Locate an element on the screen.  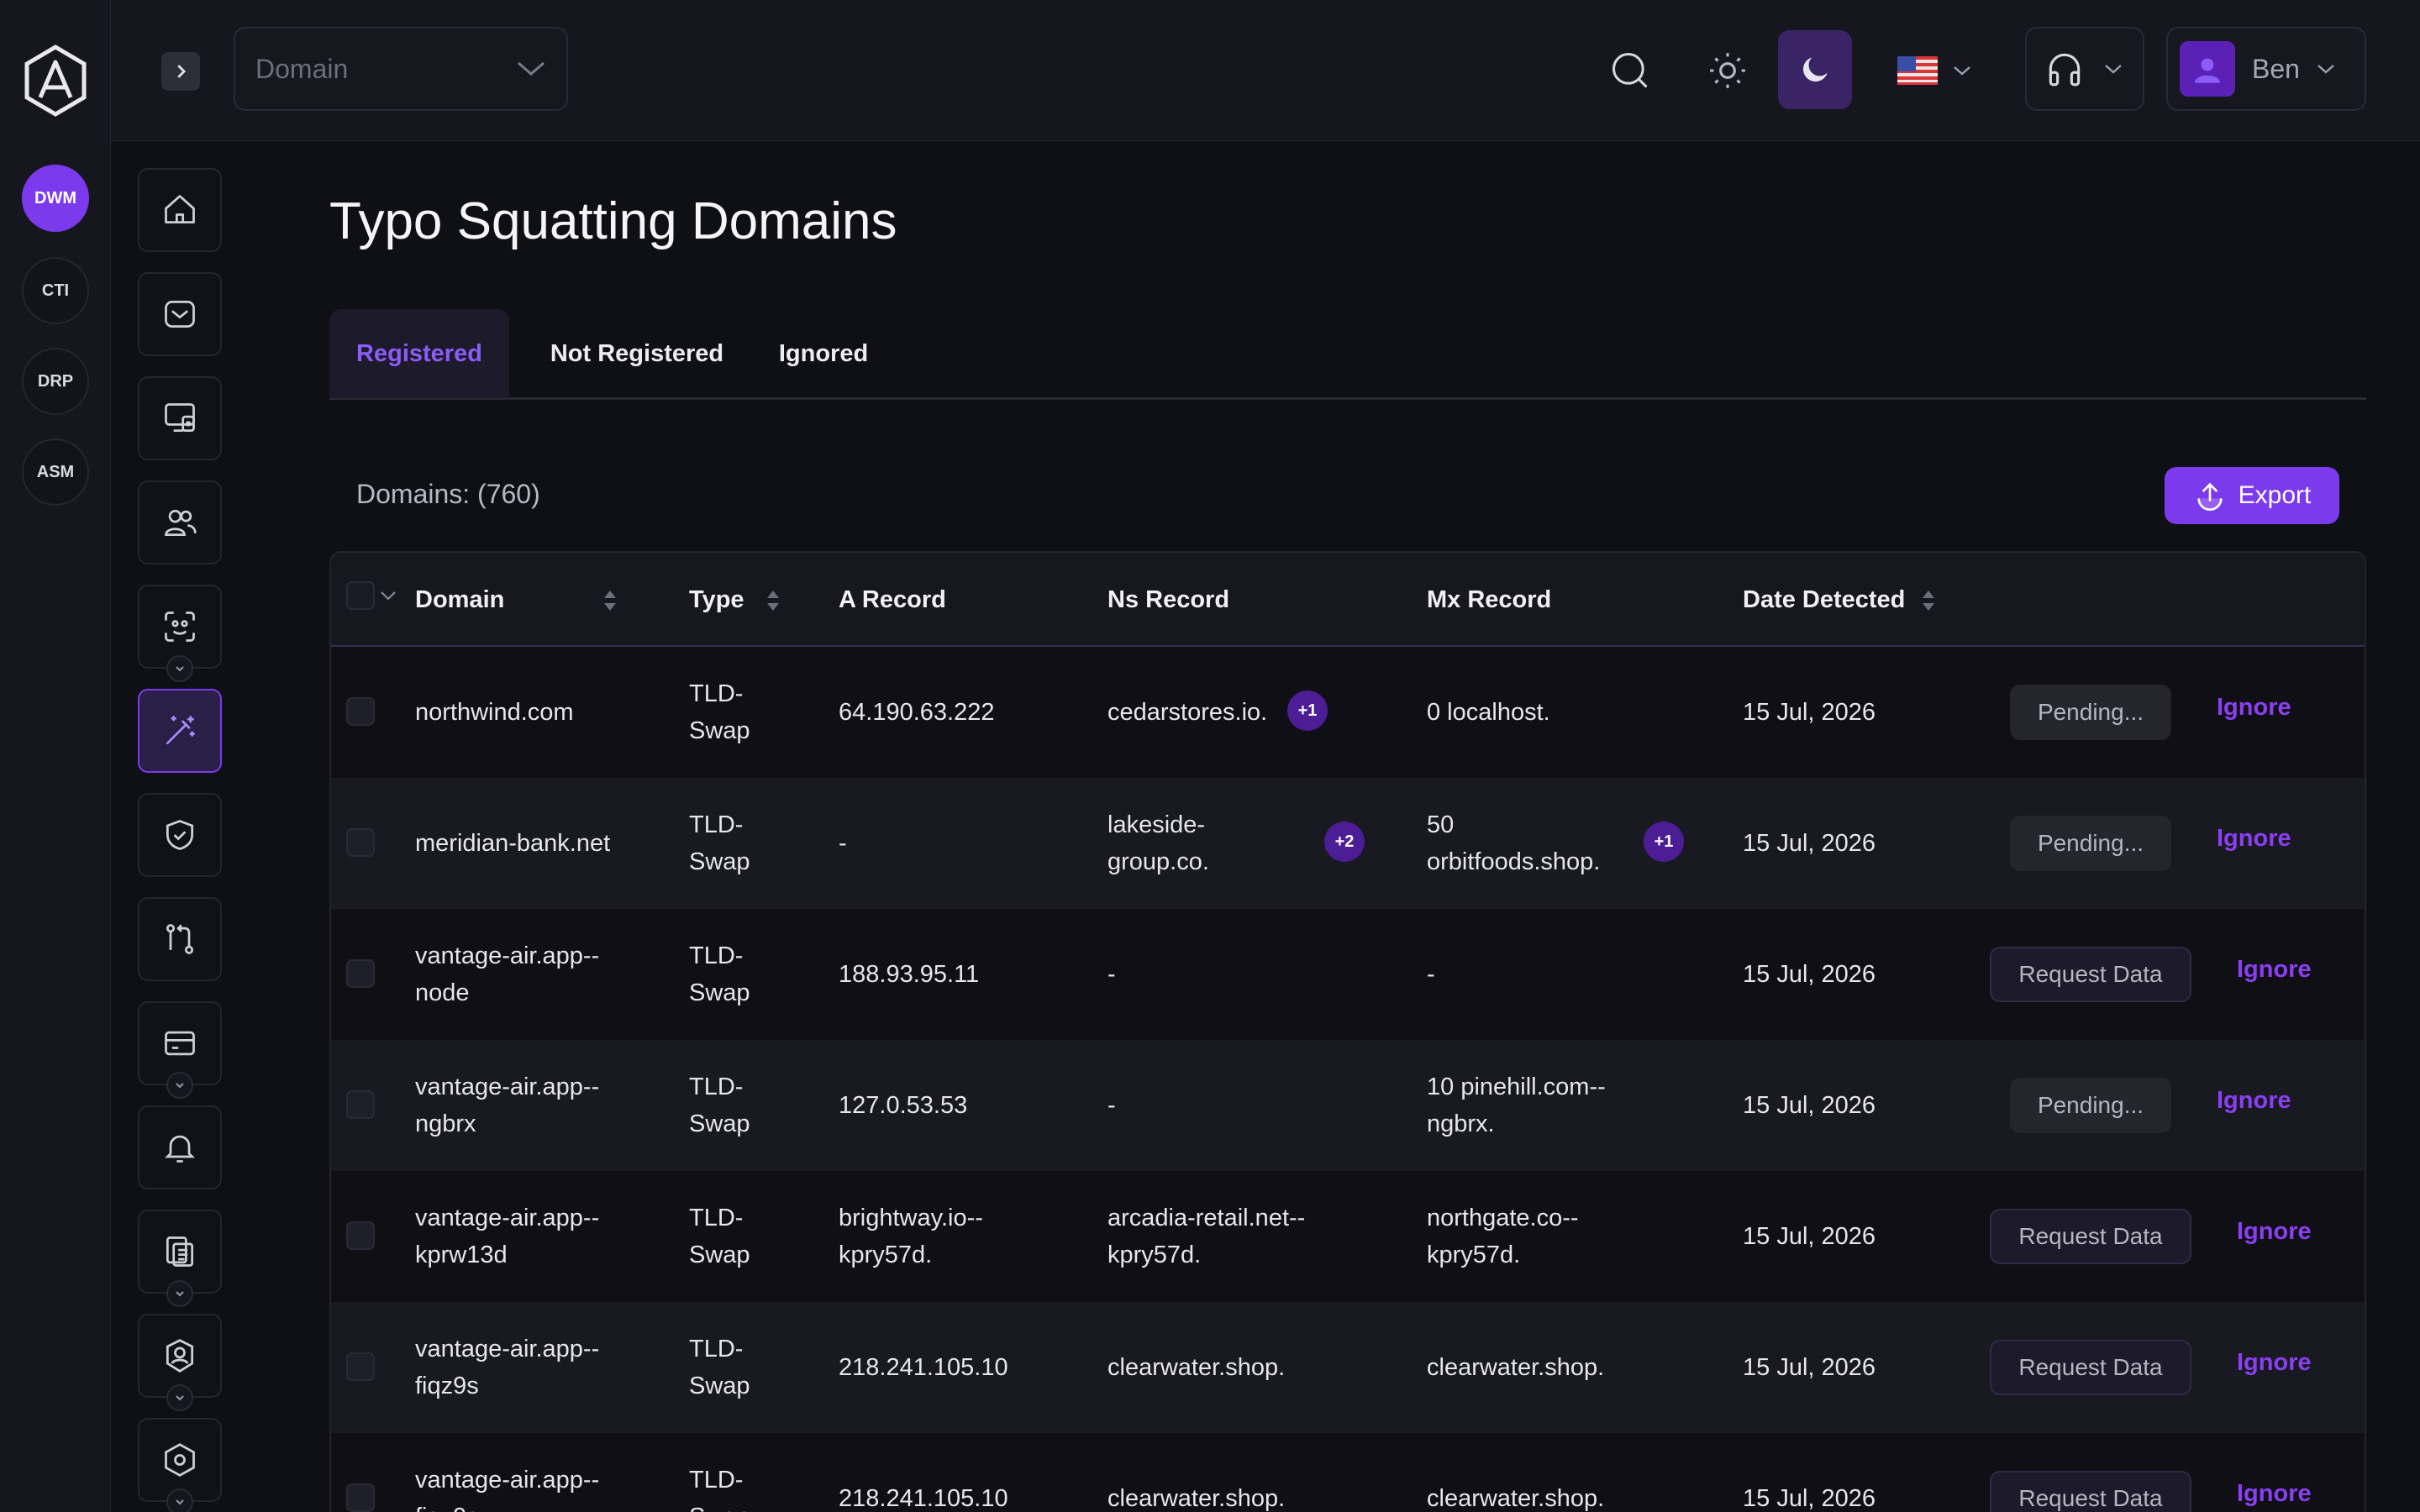
sidebar-toggle-button is located at coordinates (180, 71).